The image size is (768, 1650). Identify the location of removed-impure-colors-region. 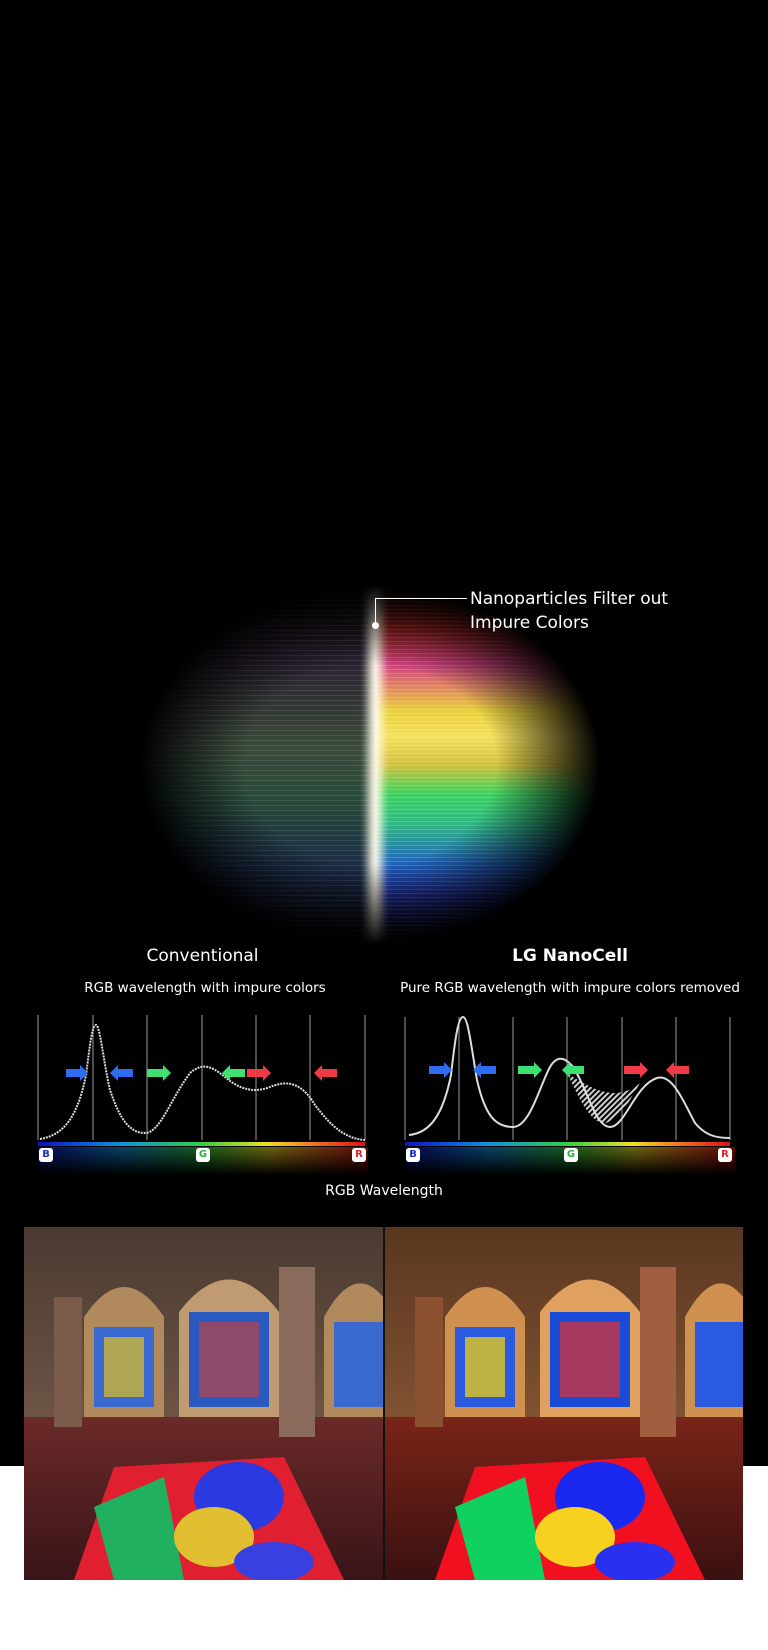
(603, 1098).